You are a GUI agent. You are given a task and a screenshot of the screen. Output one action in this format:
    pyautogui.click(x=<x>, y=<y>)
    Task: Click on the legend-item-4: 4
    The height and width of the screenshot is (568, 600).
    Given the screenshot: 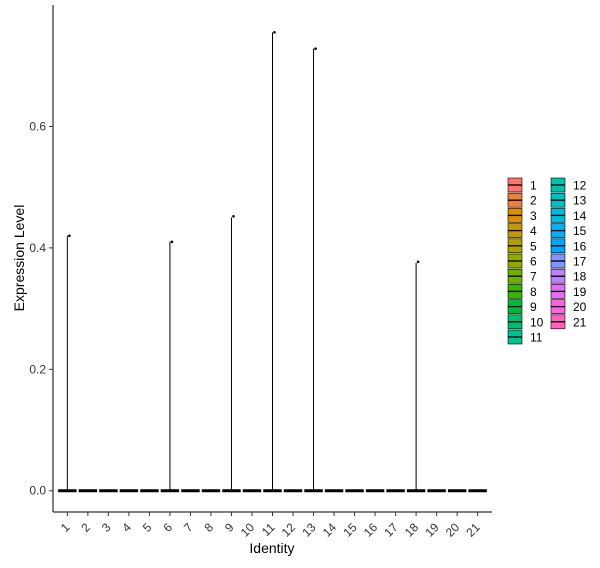 What is the action you would take?
    pyautogui.click(x=522, y=230)
    